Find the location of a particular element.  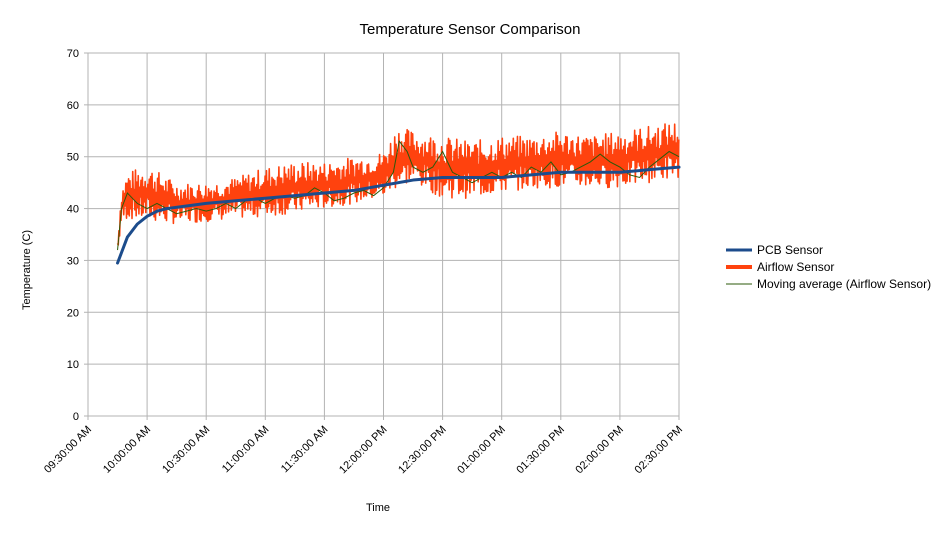

series-moving-average-line is located at coordinates (398, 195).